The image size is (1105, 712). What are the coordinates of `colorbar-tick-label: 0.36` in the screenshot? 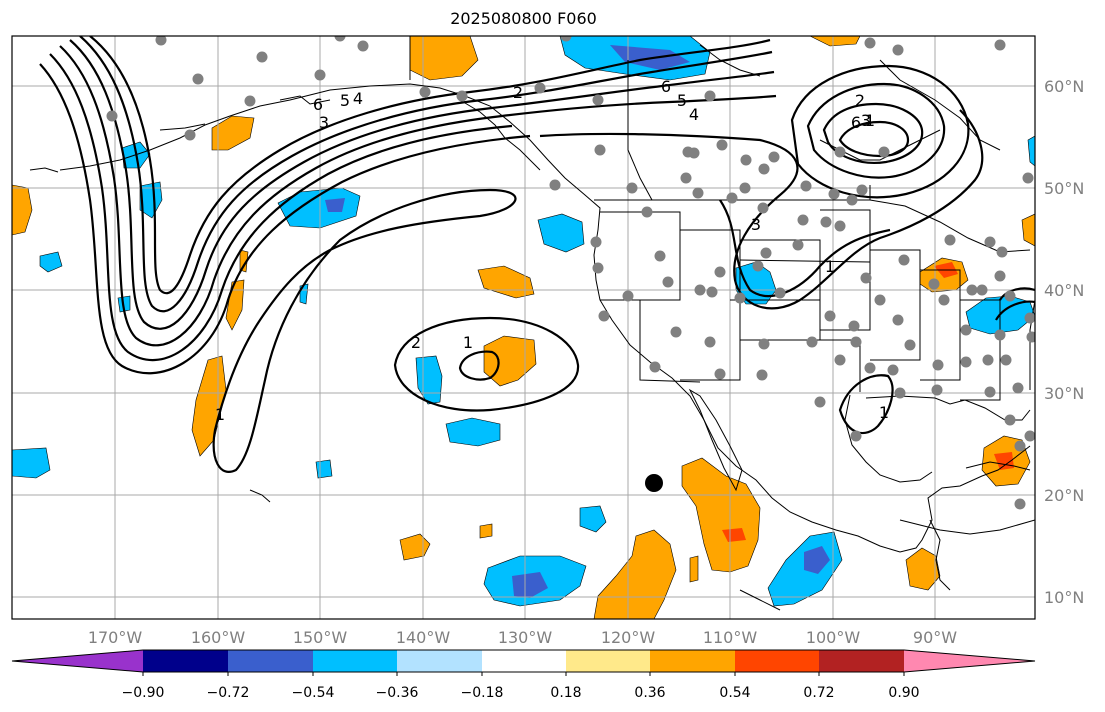 It's located at (649, 693).